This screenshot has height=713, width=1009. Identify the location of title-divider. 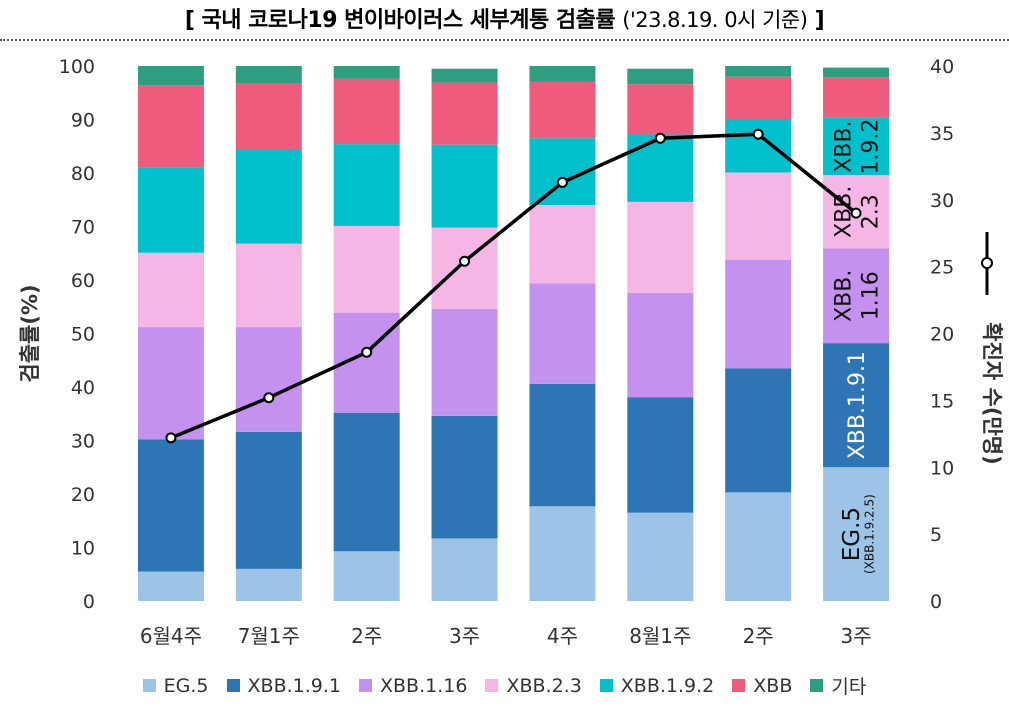
(504, 40).